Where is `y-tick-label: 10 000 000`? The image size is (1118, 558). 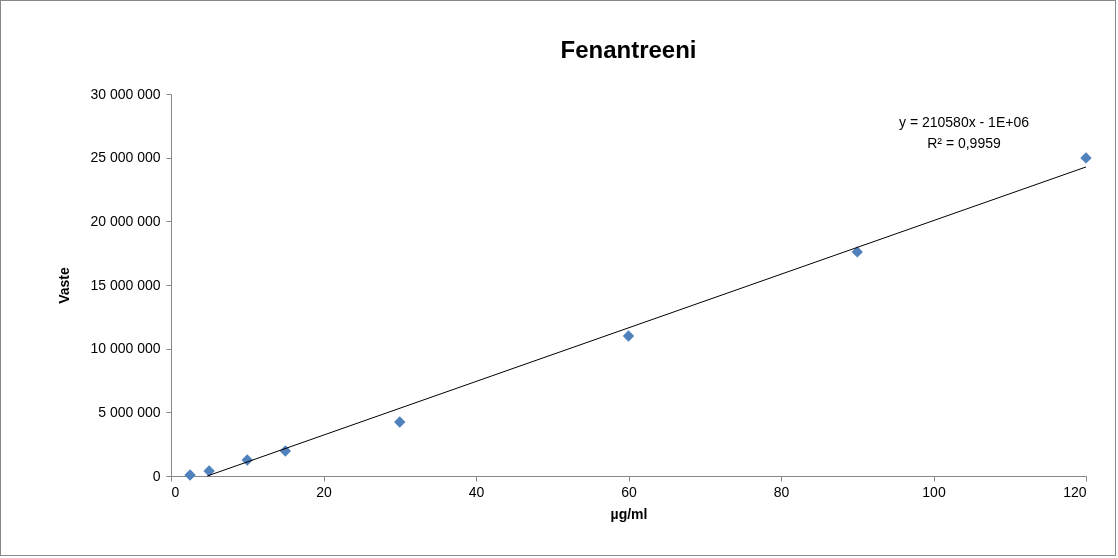 y-tick-label: 10 000 000 is located at coordinates (125, 348).